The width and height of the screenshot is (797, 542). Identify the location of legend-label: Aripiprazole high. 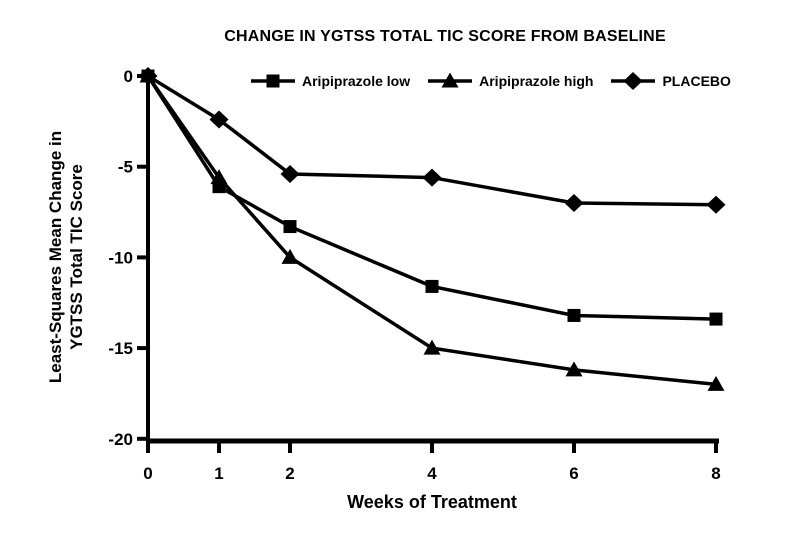
(536, 81).